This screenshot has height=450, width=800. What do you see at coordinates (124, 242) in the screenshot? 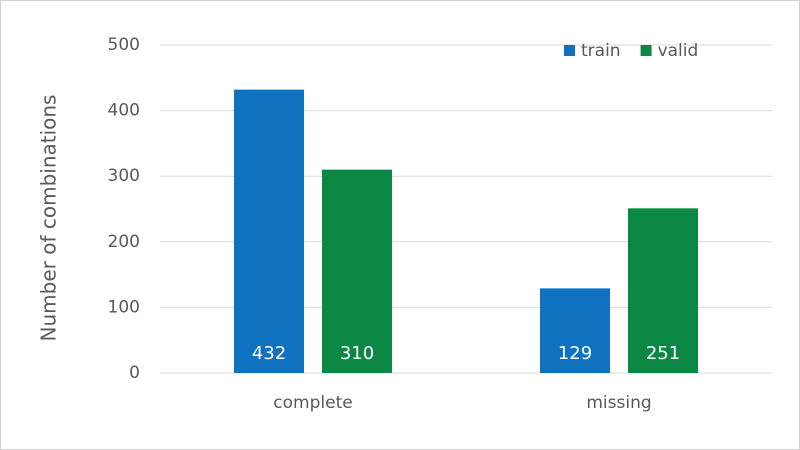
I see `y-tick-label: 200` at bounding box center [124, 242].